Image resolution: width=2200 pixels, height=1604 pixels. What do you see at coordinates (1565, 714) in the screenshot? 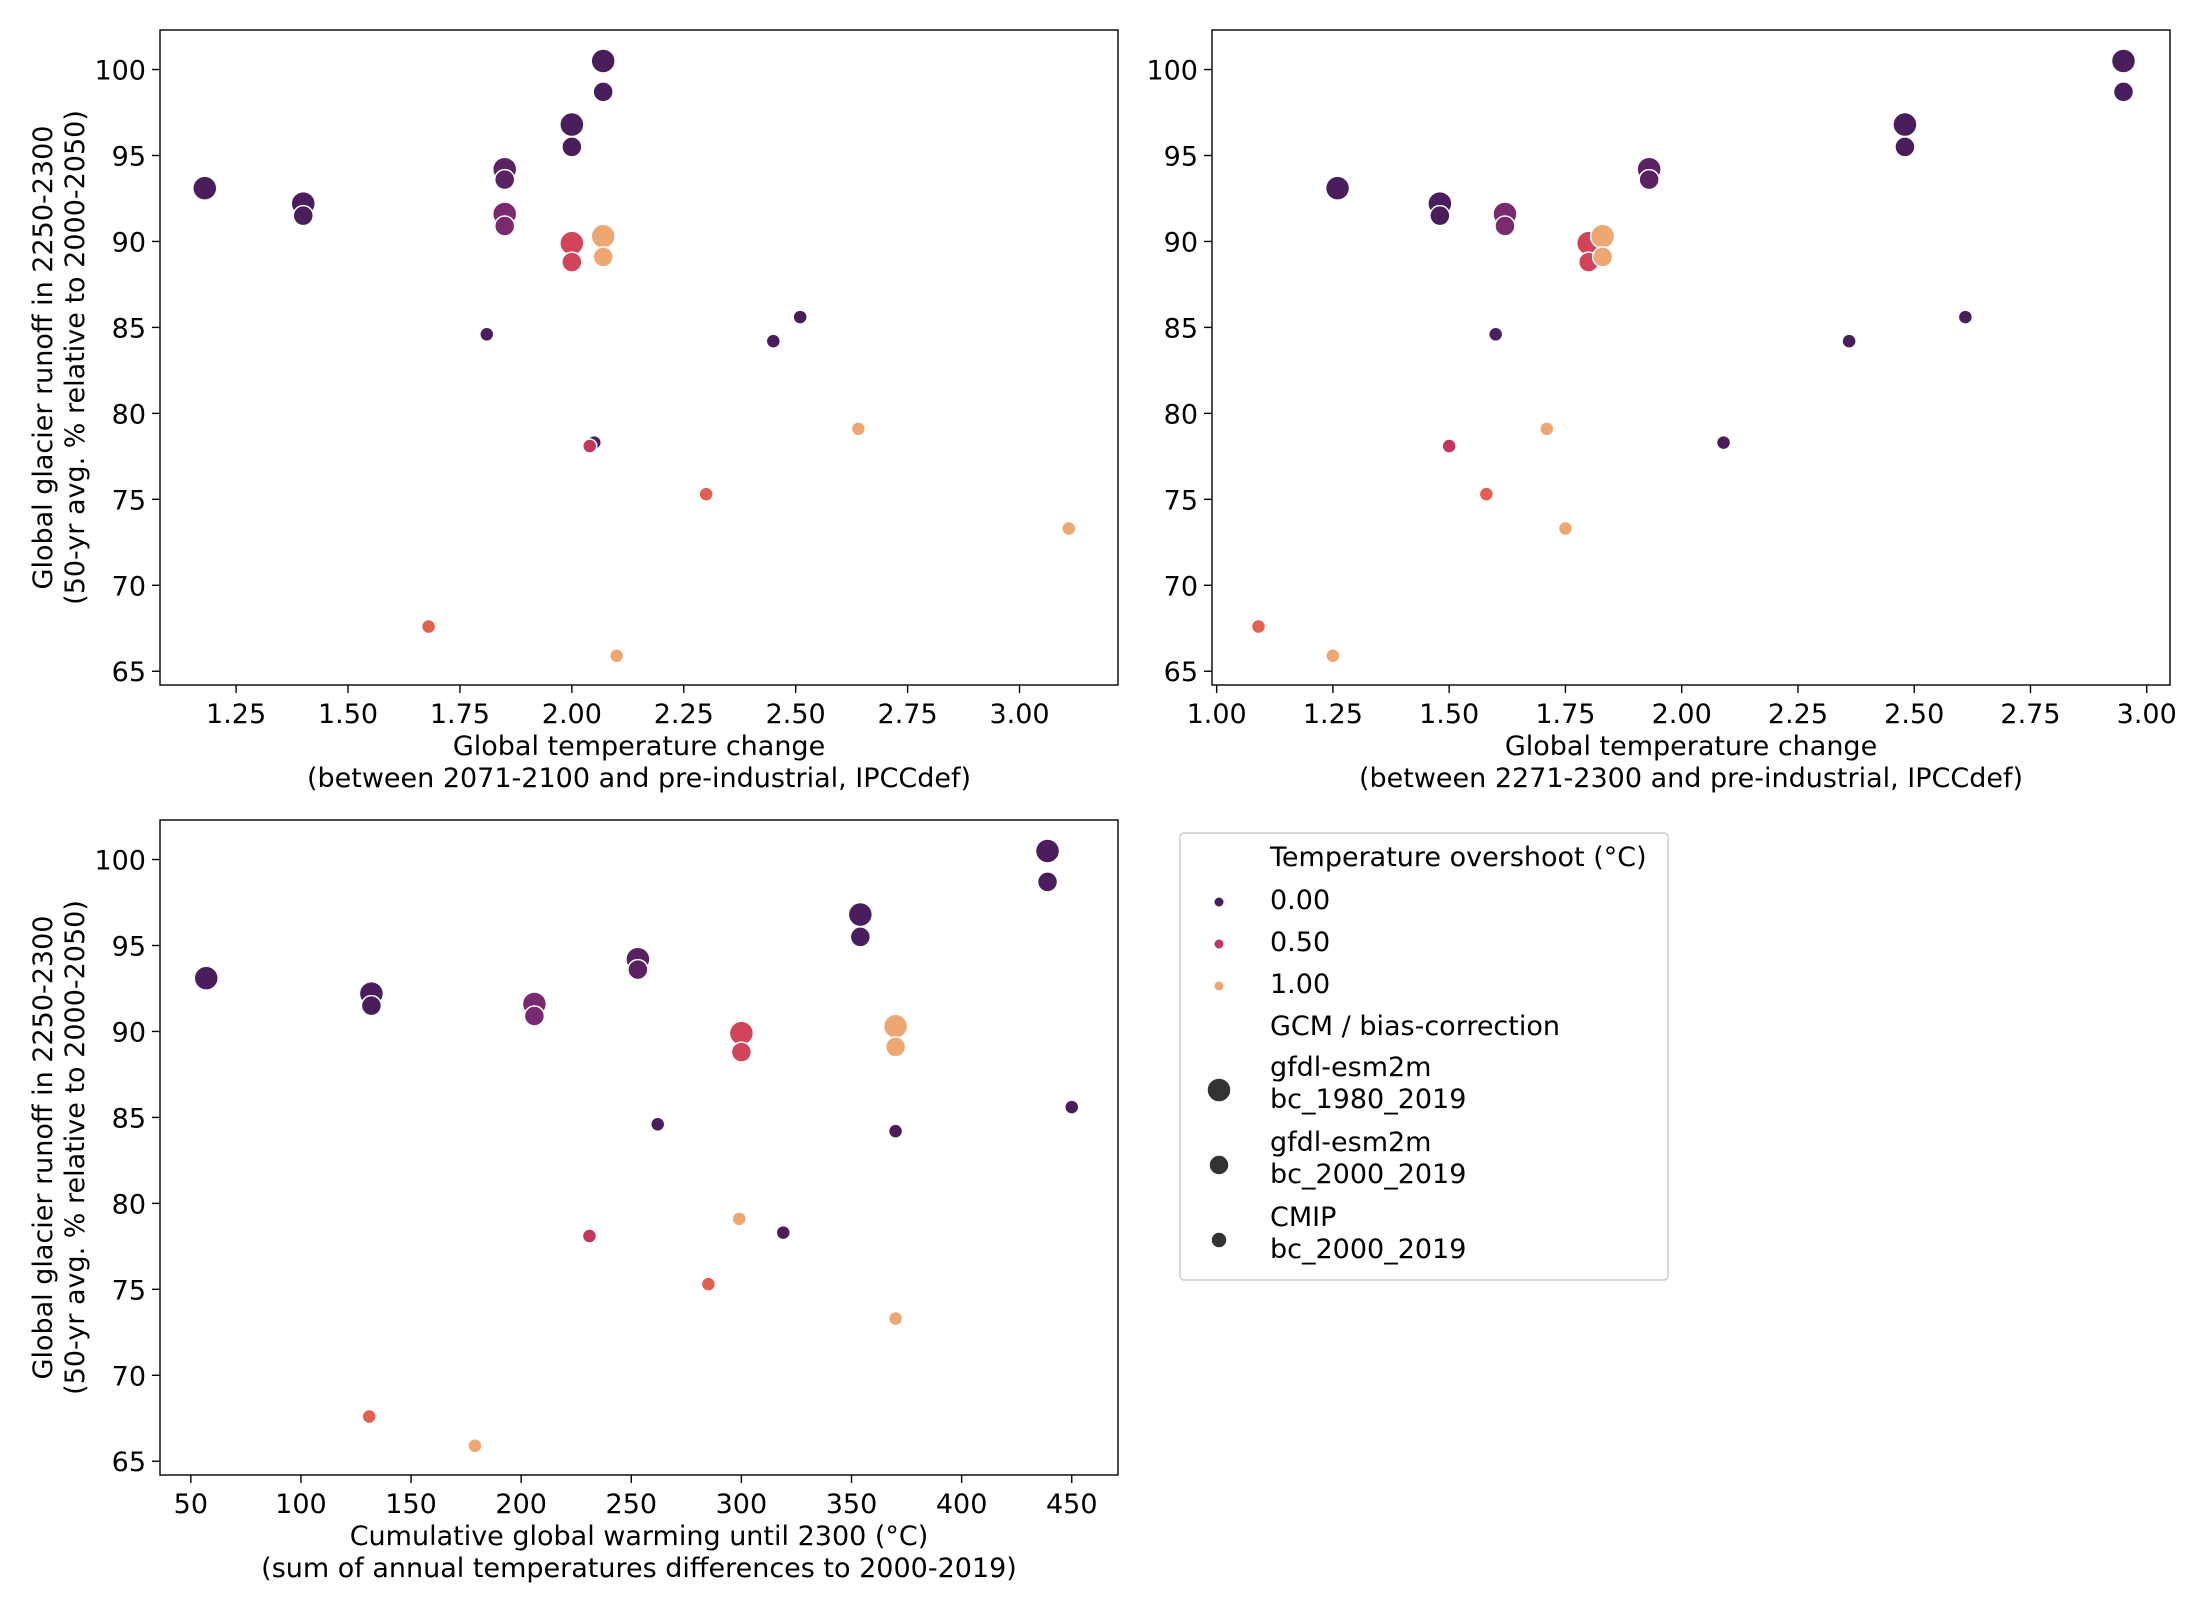
I see `x-tick-label: 1.75` at bounding box center [1565, 714].